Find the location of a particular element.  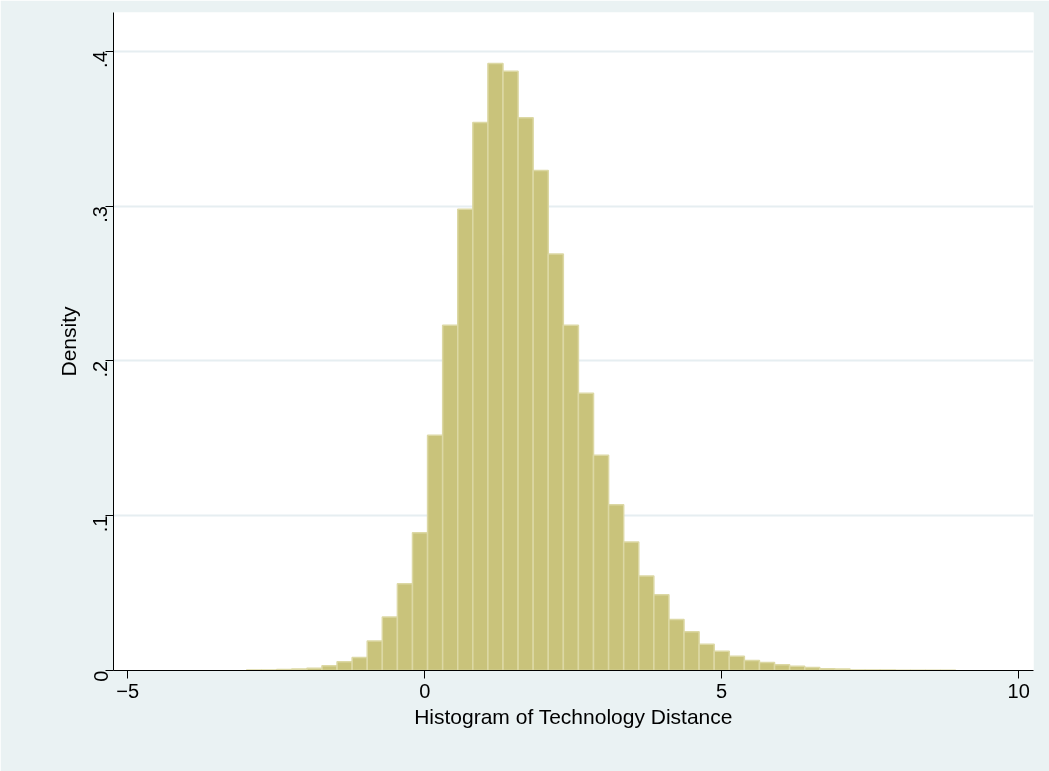

y-tick-label: .1 is located at coordinates (100, 524).